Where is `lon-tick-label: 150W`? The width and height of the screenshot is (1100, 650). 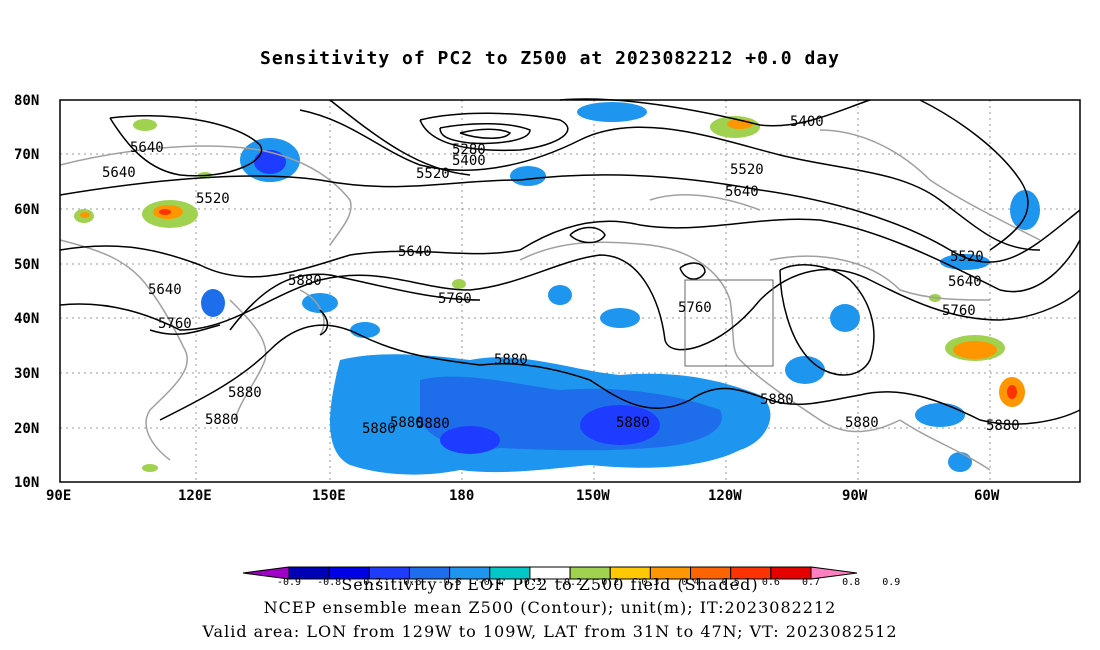
lon-tick-label: 150W is located at coordinates (593, 496).